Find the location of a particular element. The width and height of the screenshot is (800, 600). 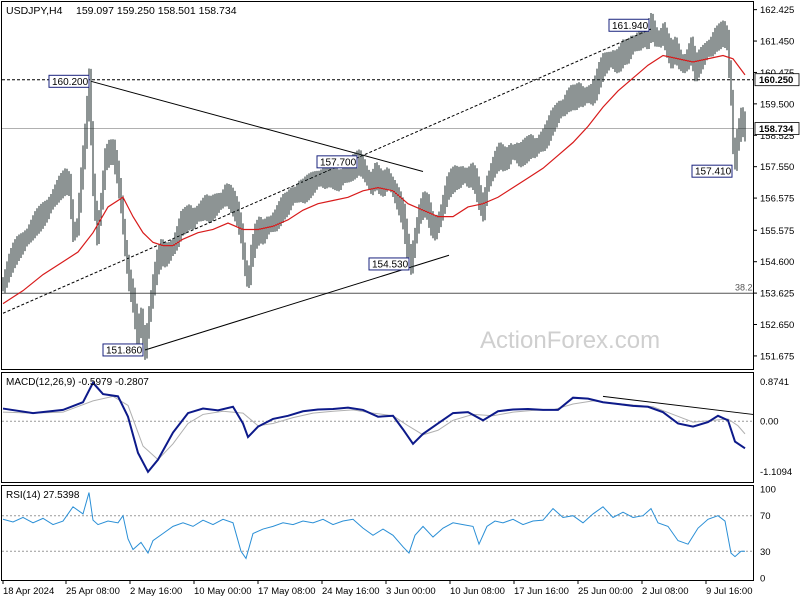

watermark: ActionForex.com is located at coordinates (570, 340).